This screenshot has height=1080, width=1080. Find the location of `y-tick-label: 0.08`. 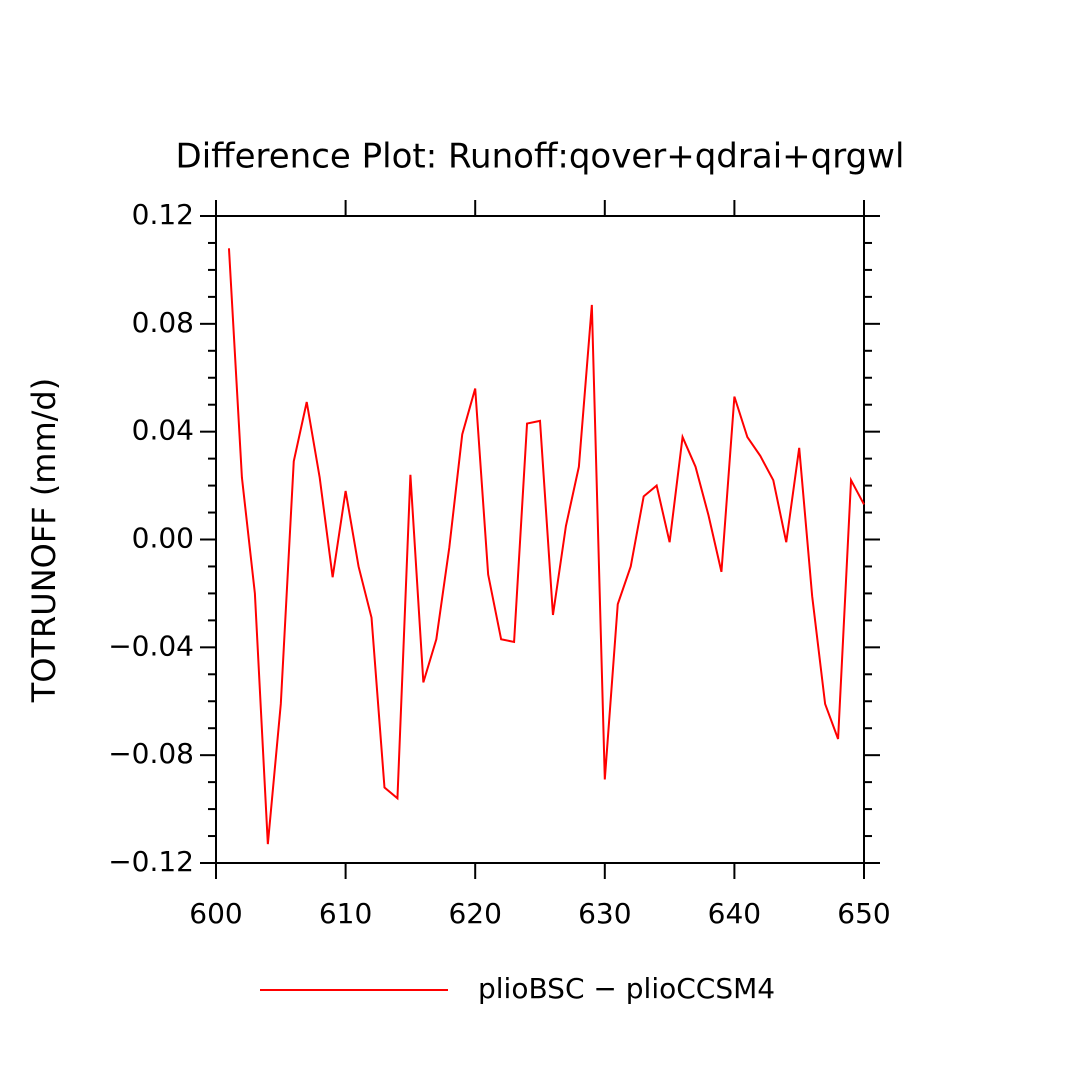

y-tick-label: 0.08 is located at coordinates (163, 322).